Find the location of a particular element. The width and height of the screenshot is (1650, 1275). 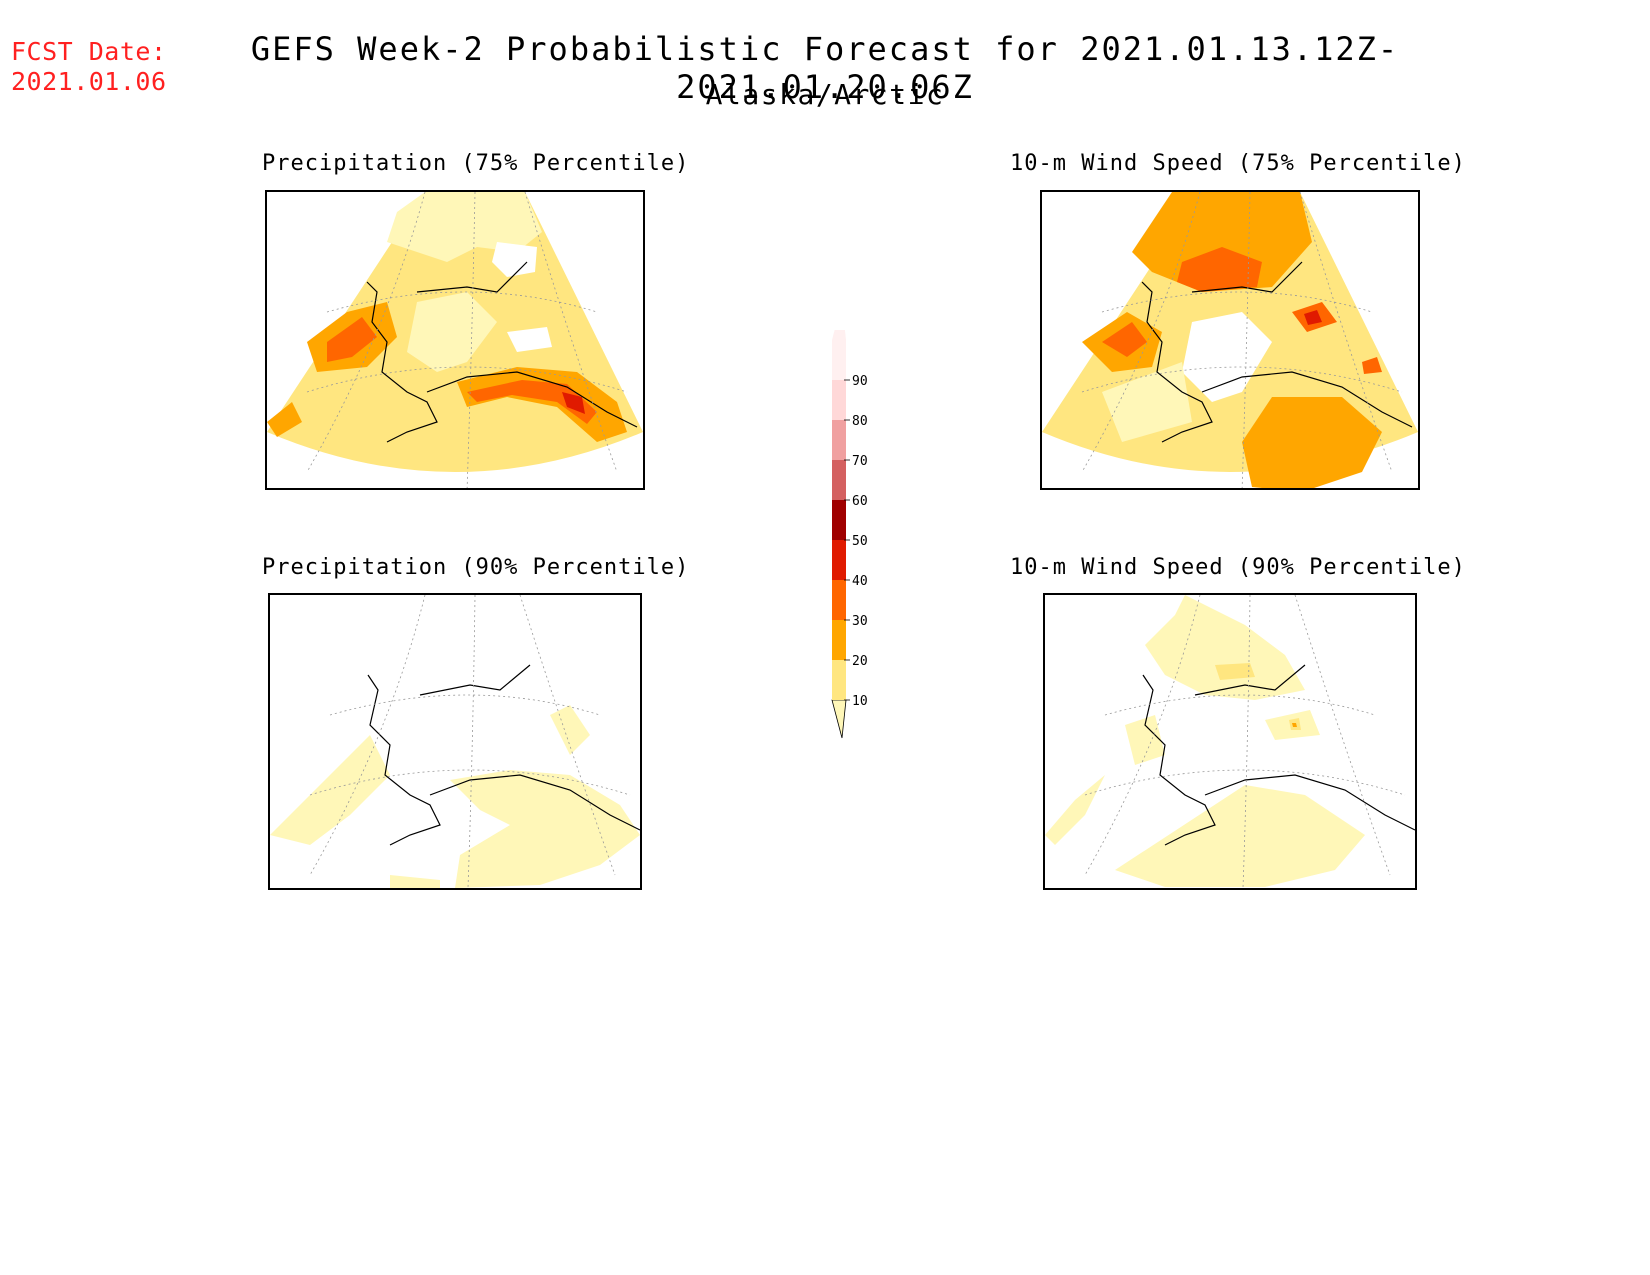

map-panel-wind75 is located at coordinates (1230, 340).